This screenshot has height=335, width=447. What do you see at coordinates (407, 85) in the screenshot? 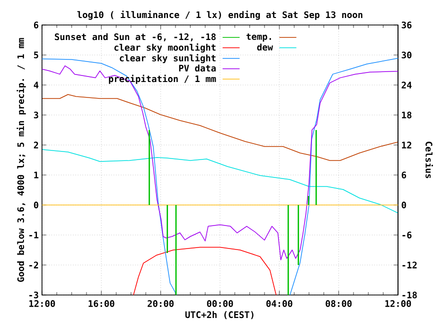
I see `y2-tick-label: 24` at bounding box center [407, 85].